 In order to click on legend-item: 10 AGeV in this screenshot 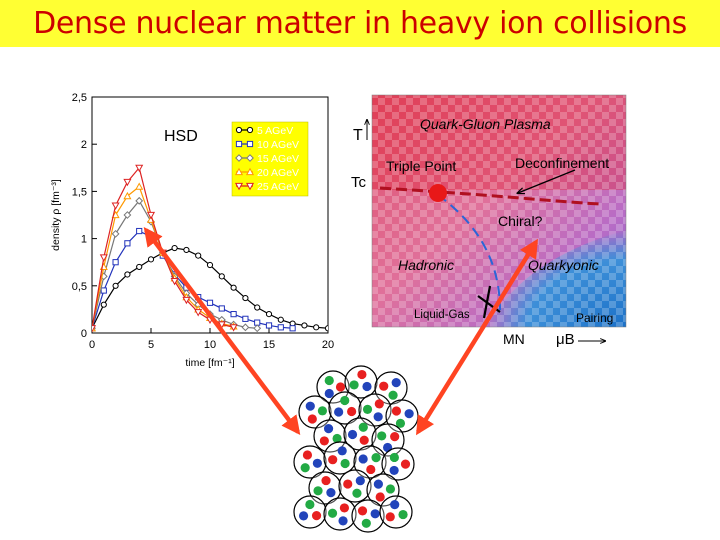, I will do `click(267, 145)`.